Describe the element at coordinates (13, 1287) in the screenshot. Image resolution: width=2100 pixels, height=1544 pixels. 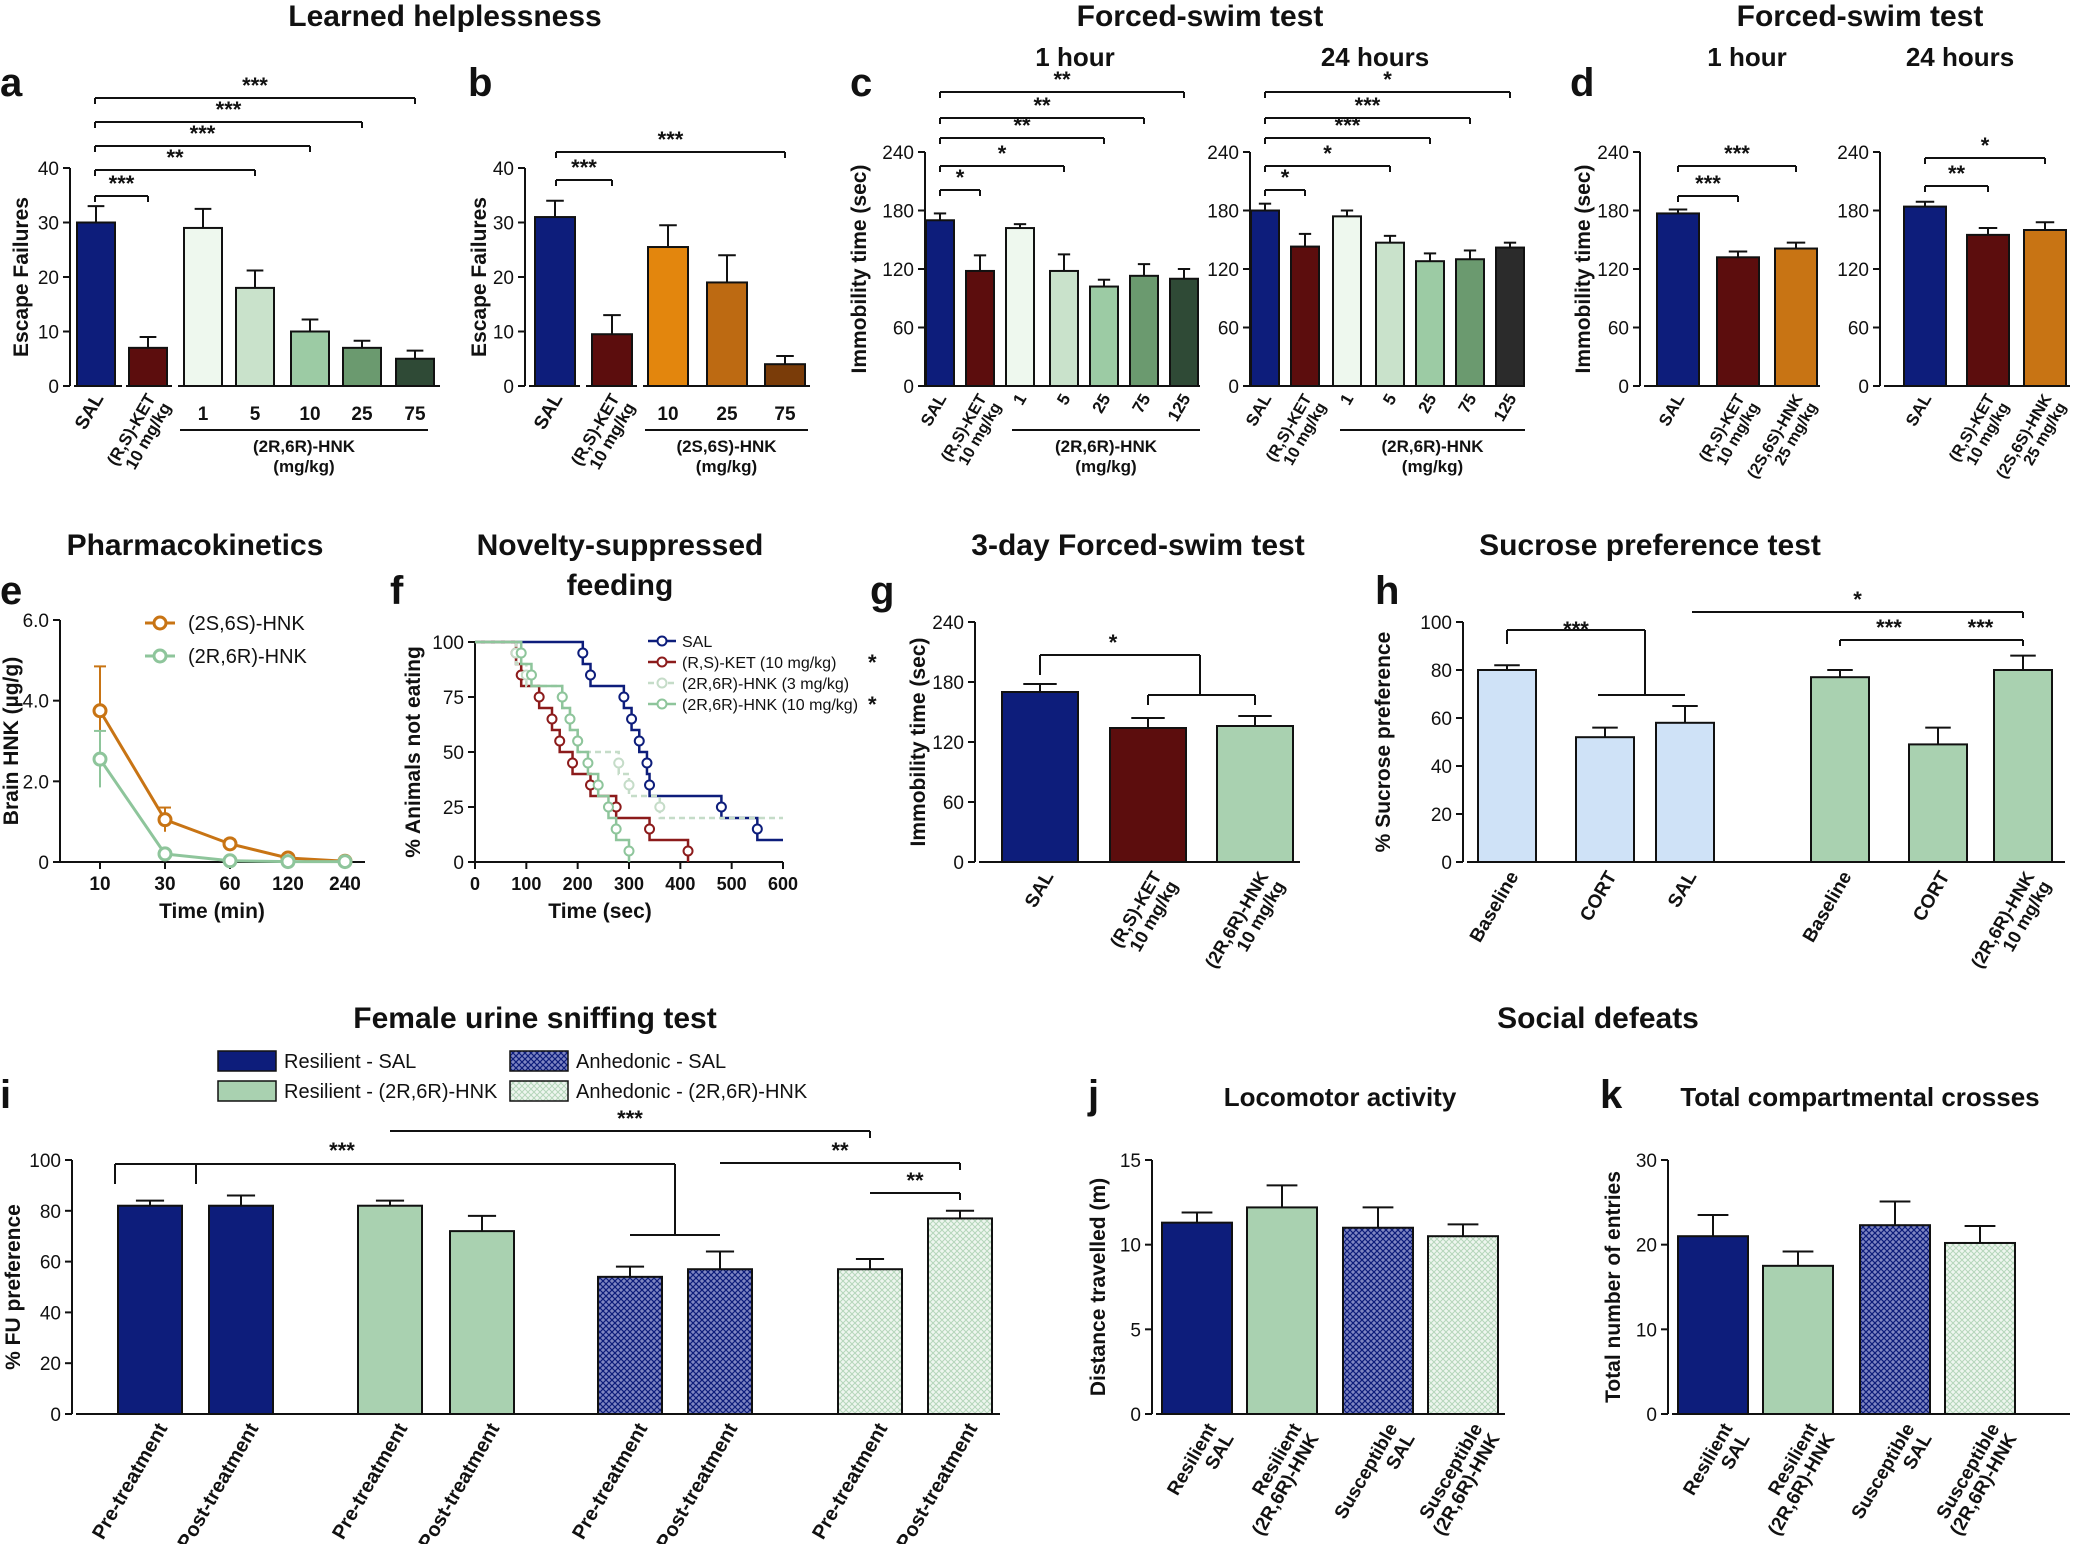
I see `y-axis-label-i: % FU preference` at that location.